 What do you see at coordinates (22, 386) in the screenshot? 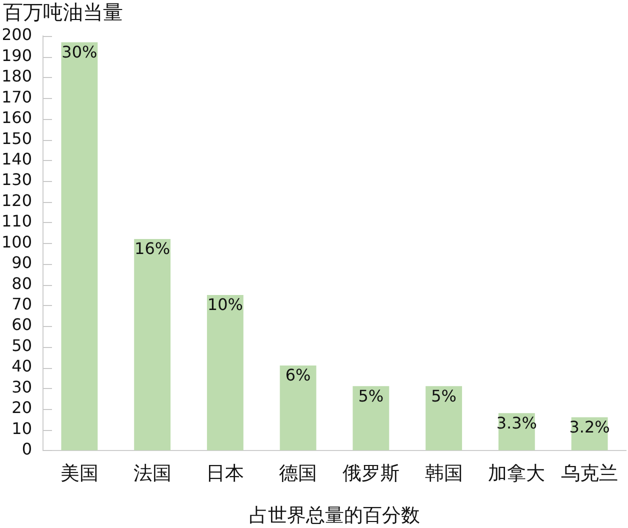
I see `y-tick-label: 30` at bounding box center [22, 386].